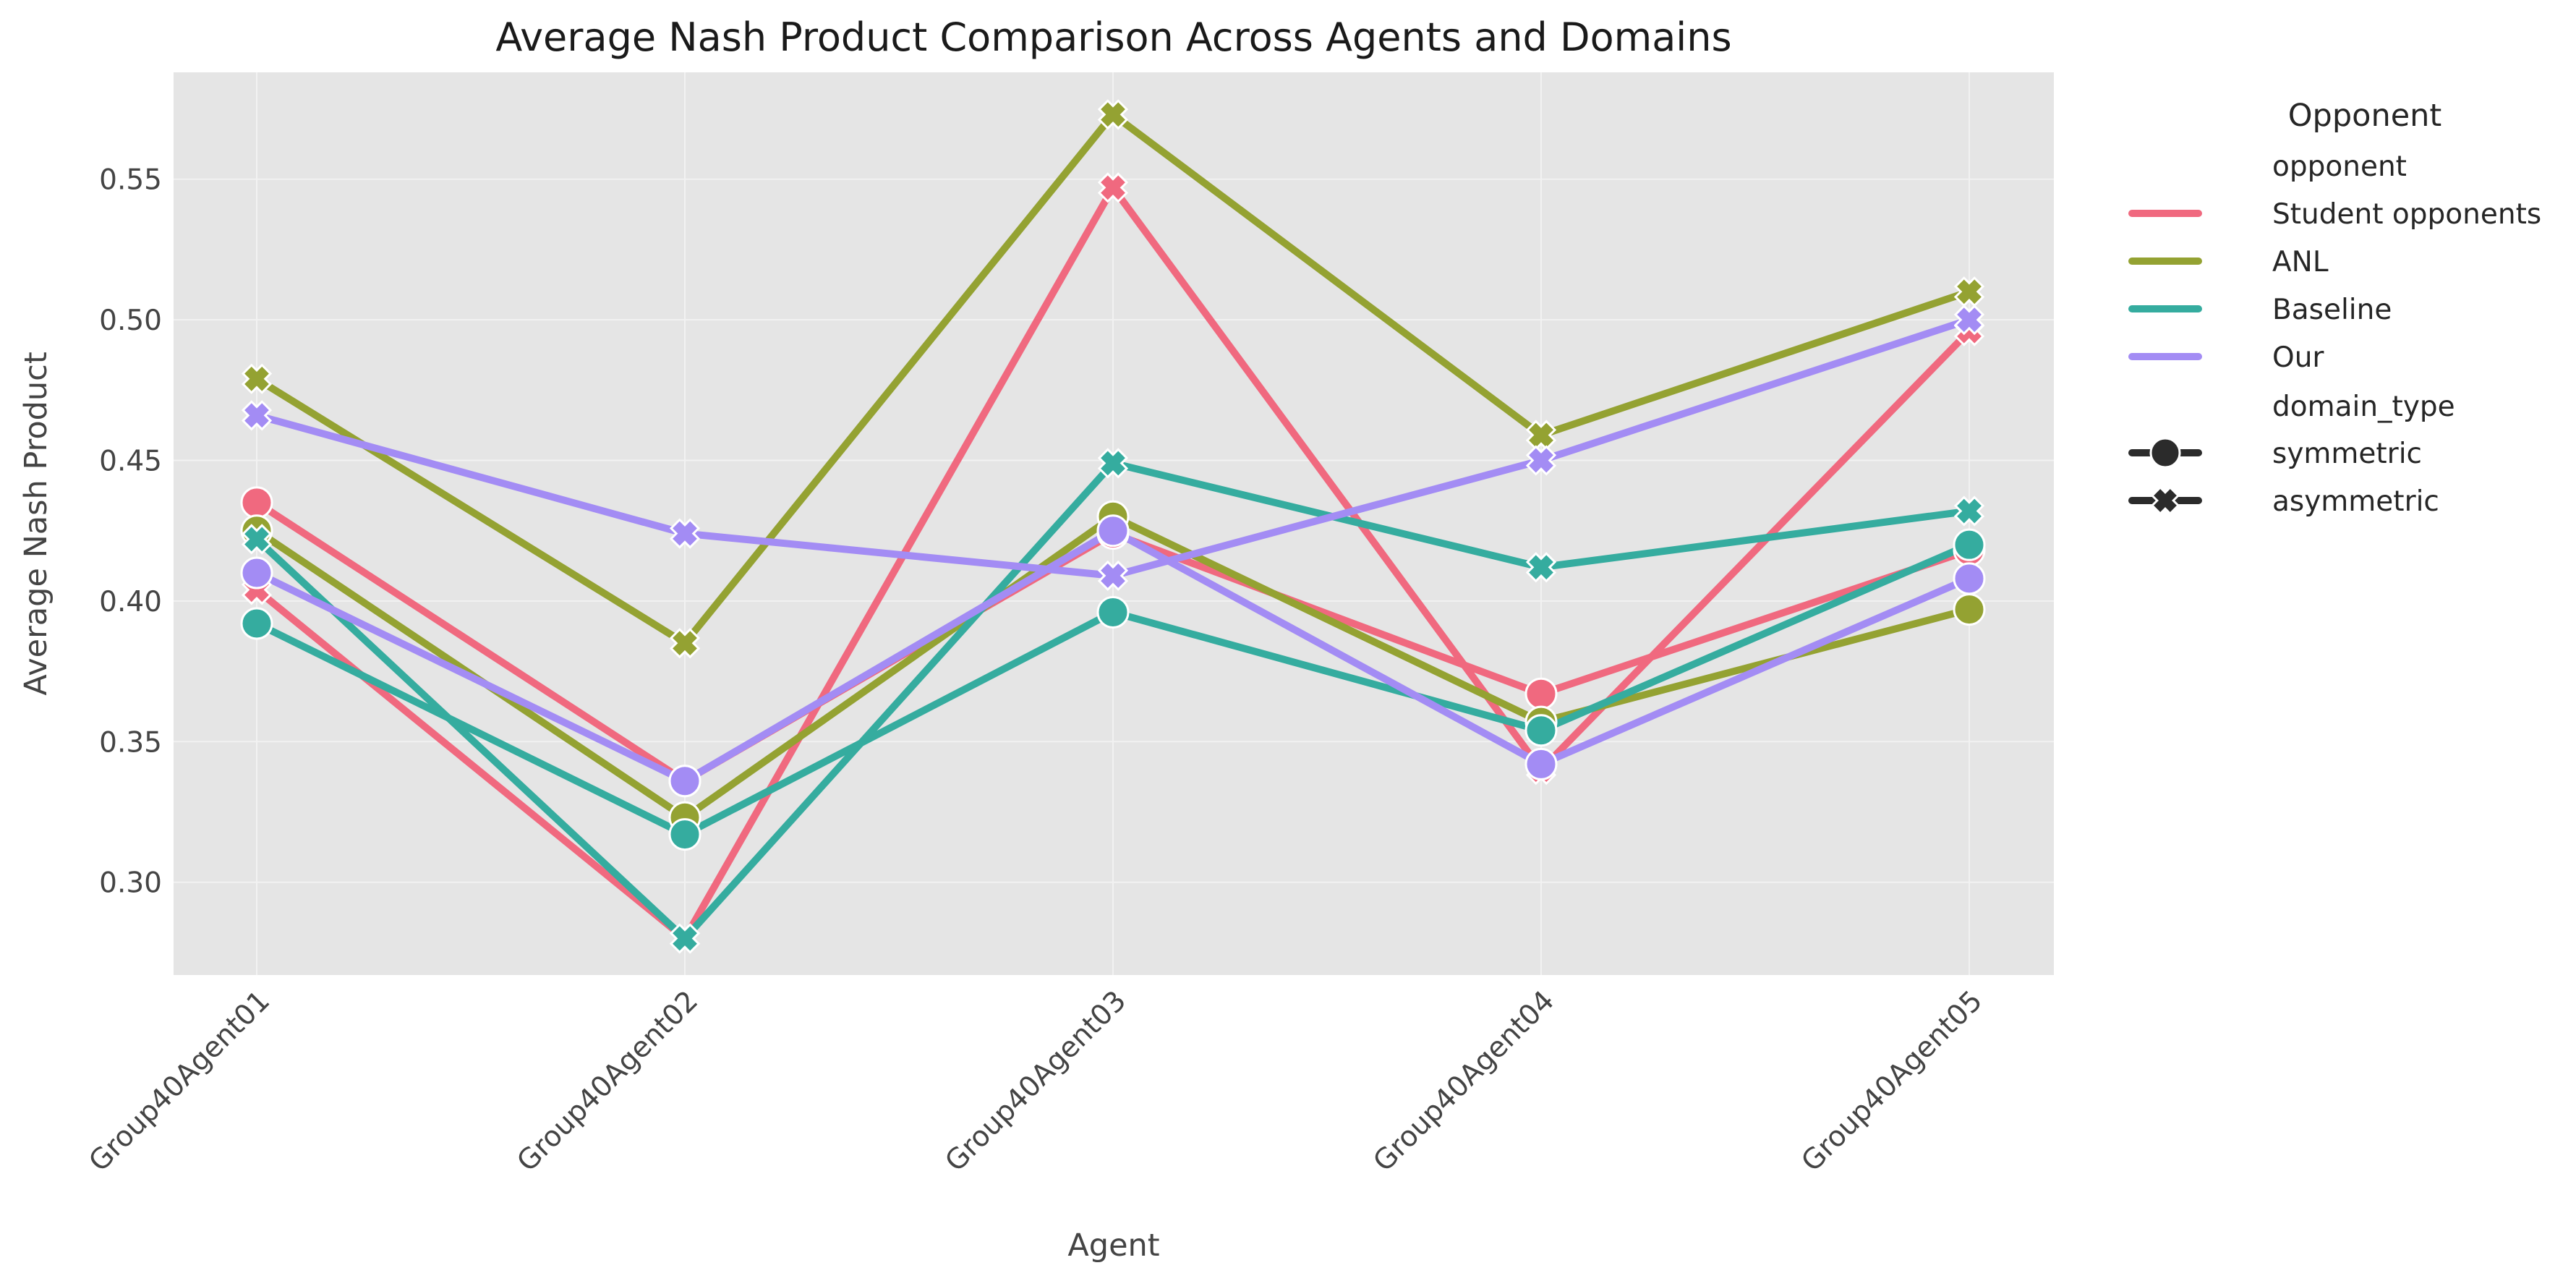 The width and height of the screenshot is (2576, 1281). I want to click on legend-item-symmetric: symmetric, so click(2275, 454).